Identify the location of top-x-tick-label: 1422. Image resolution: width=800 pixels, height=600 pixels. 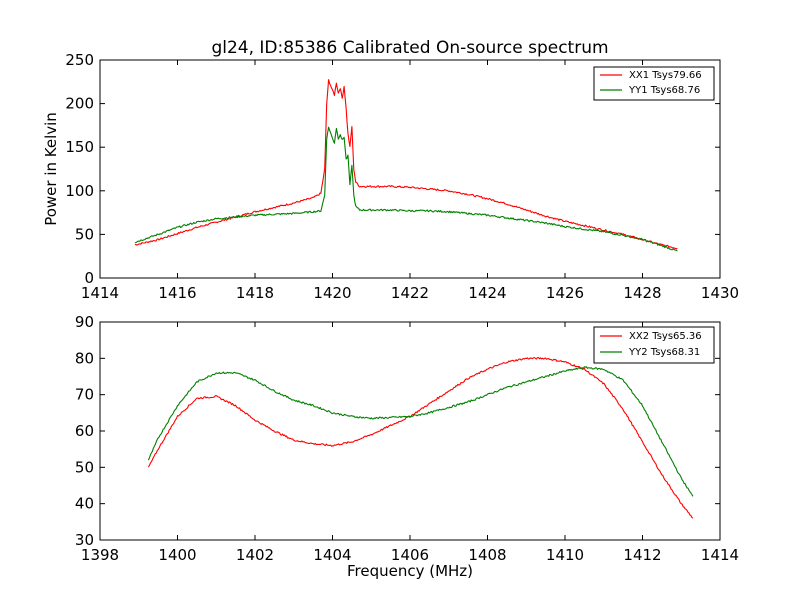
(410, 293).